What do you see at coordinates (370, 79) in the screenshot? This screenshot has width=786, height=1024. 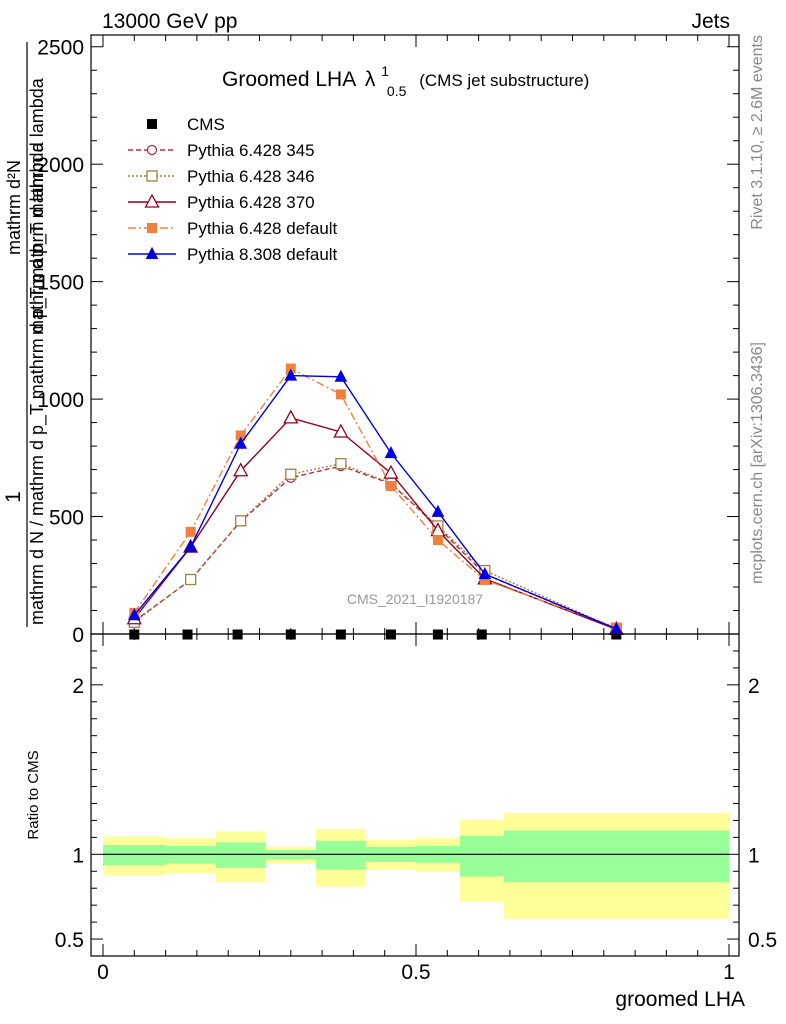 I see `chart-title-symbol: λ` at bounding box center [370, 79].